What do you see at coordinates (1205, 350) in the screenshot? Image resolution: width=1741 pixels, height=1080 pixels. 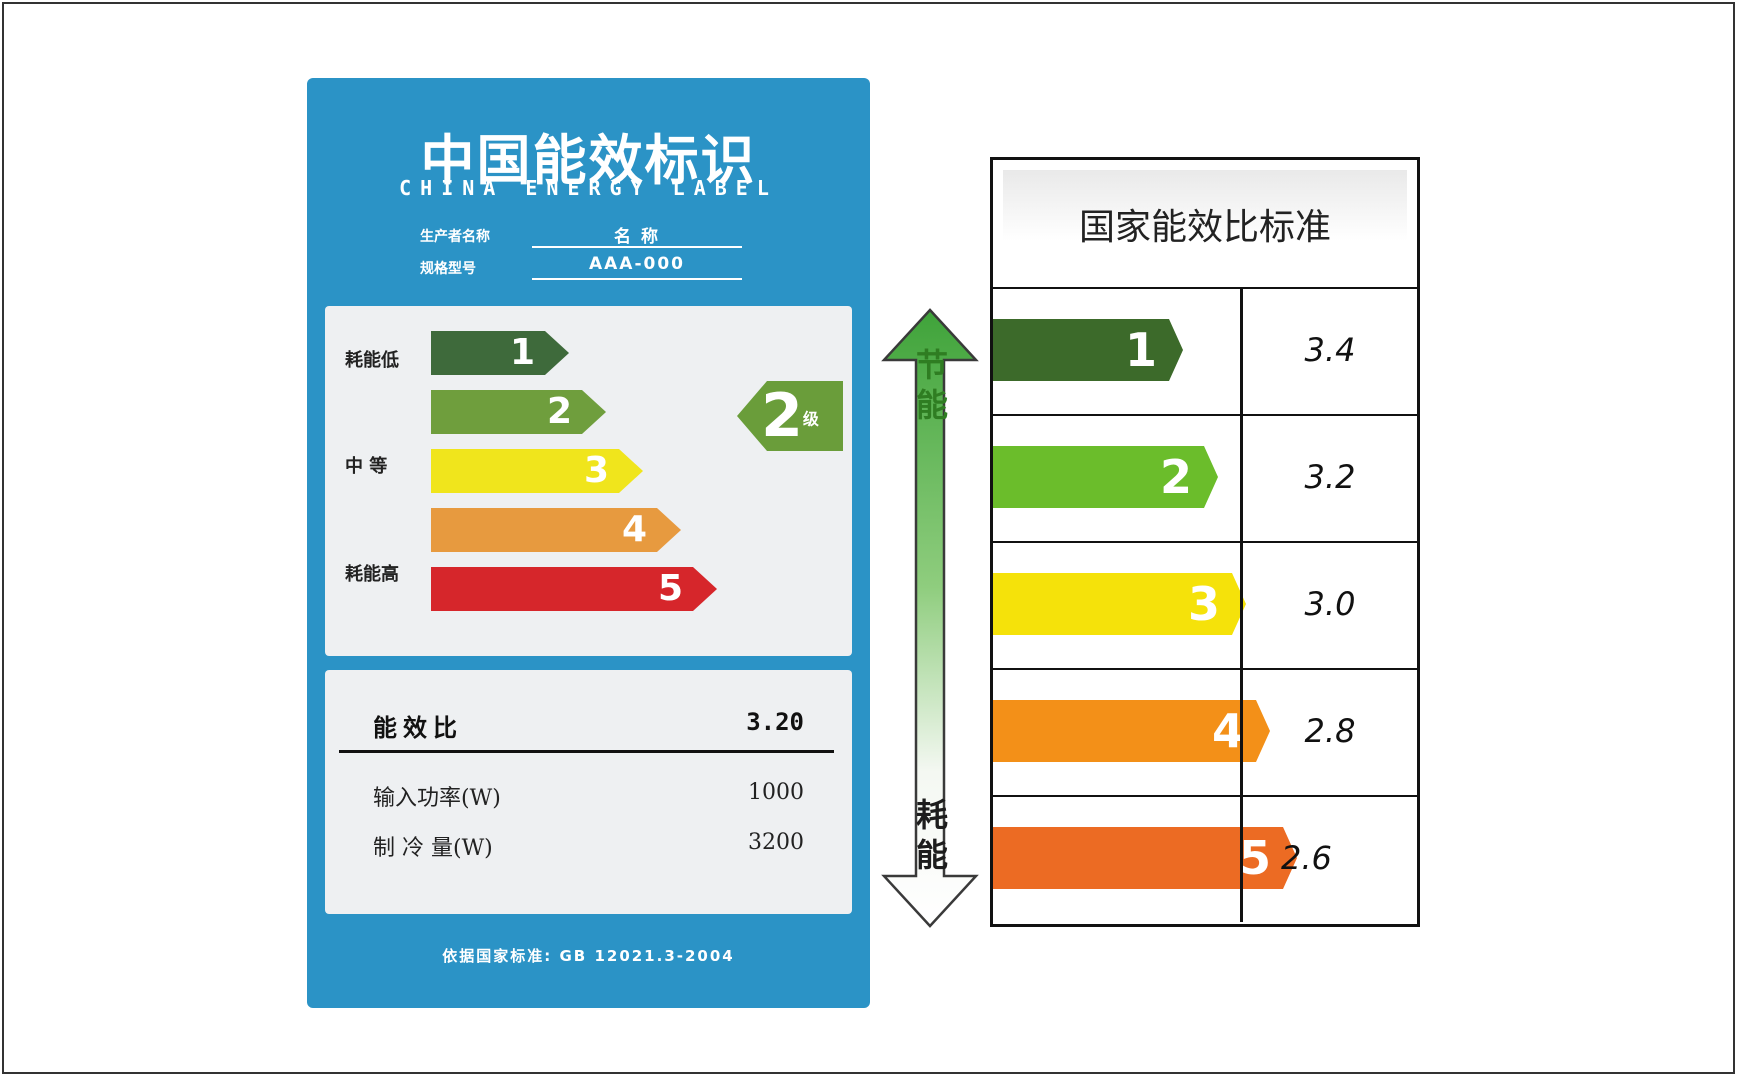 I see `table-row: 1 3.4` at bounding box center [1205, 350].